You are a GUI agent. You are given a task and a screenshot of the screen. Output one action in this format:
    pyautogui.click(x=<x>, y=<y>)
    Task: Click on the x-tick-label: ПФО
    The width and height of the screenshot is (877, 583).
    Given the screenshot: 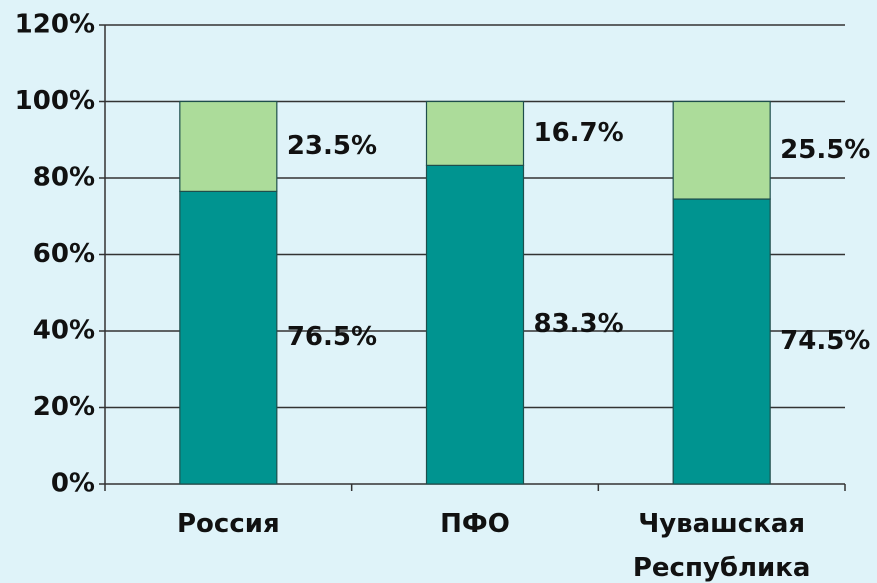 What is the action you would take?
    pyautogui.click(x=475, y=524)
    